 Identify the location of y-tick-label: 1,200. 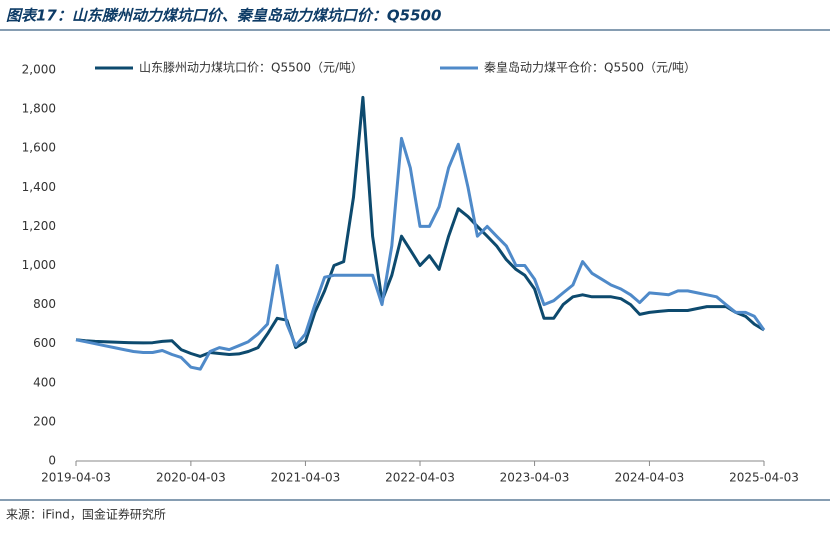
(39, 226).